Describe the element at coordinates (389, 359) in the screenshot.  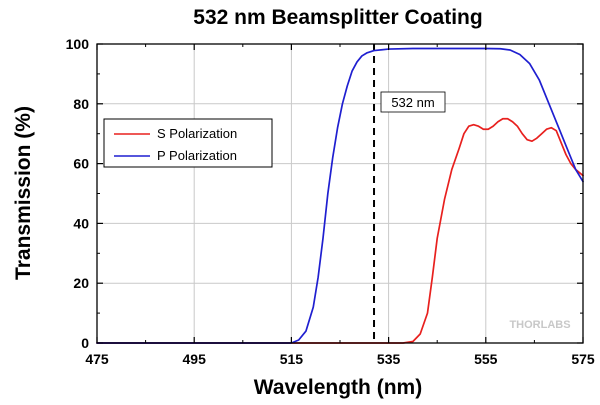
I see `x-tick-label: 535` at that location.